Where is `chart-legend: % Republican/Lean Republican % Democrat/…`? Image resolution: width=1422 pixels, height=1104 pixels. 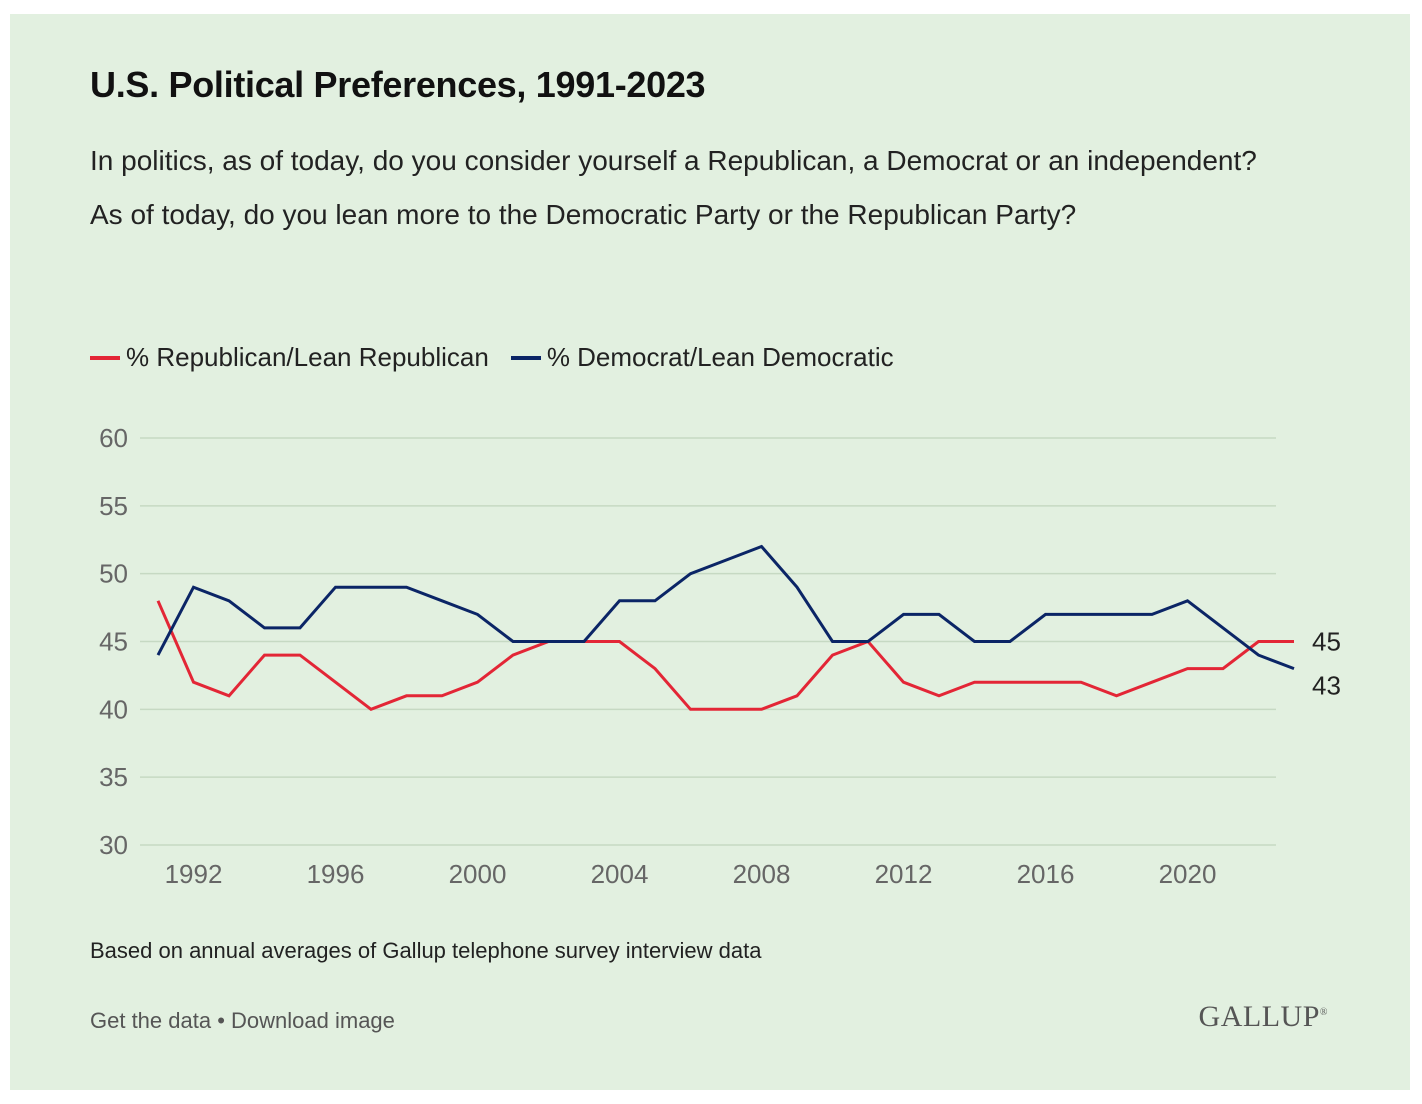
chart-legend: % Republican/Lean Republican % Democrat/… is located at coordinates (503, 357).